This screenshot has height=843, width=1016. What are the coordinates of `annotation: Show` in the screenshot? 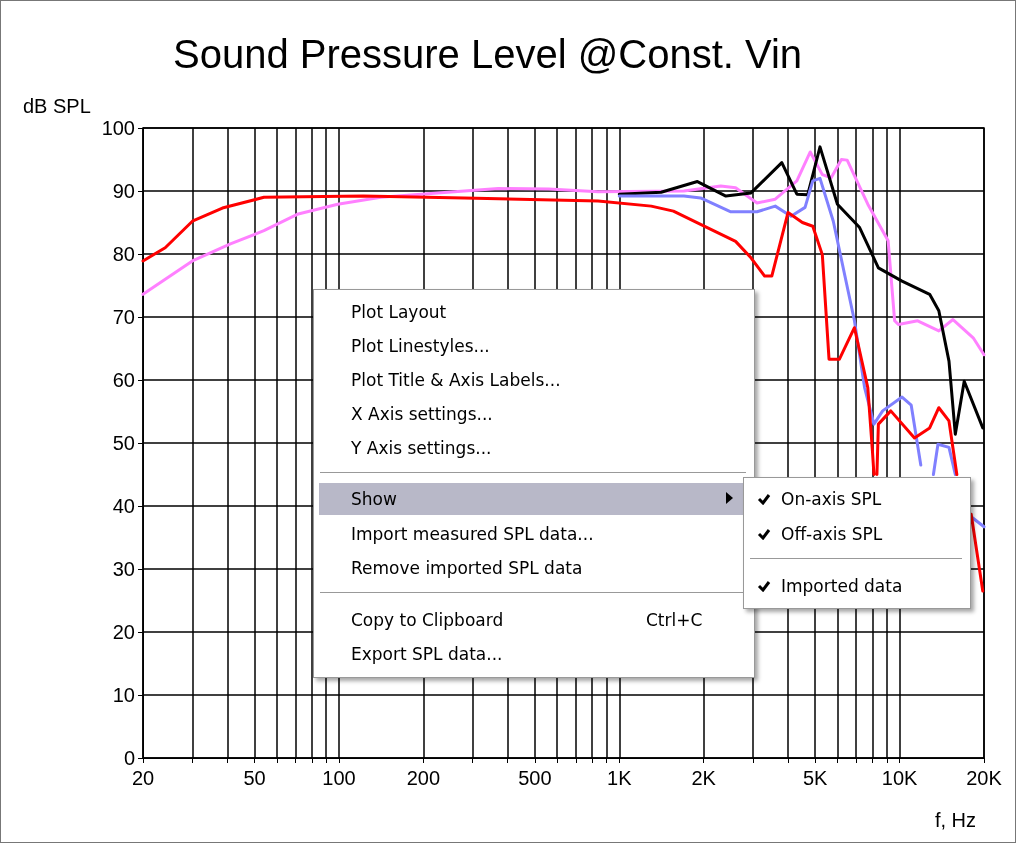 It's located at (374, 499).